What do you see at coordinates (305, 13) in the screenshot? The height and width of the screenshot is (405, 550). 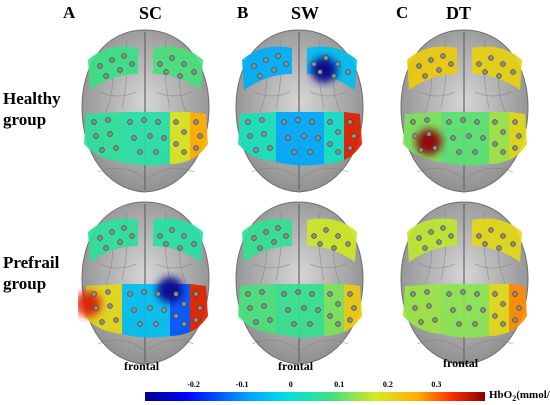 I see `condition-label-sw: SW` at bounding box center [305, 13].